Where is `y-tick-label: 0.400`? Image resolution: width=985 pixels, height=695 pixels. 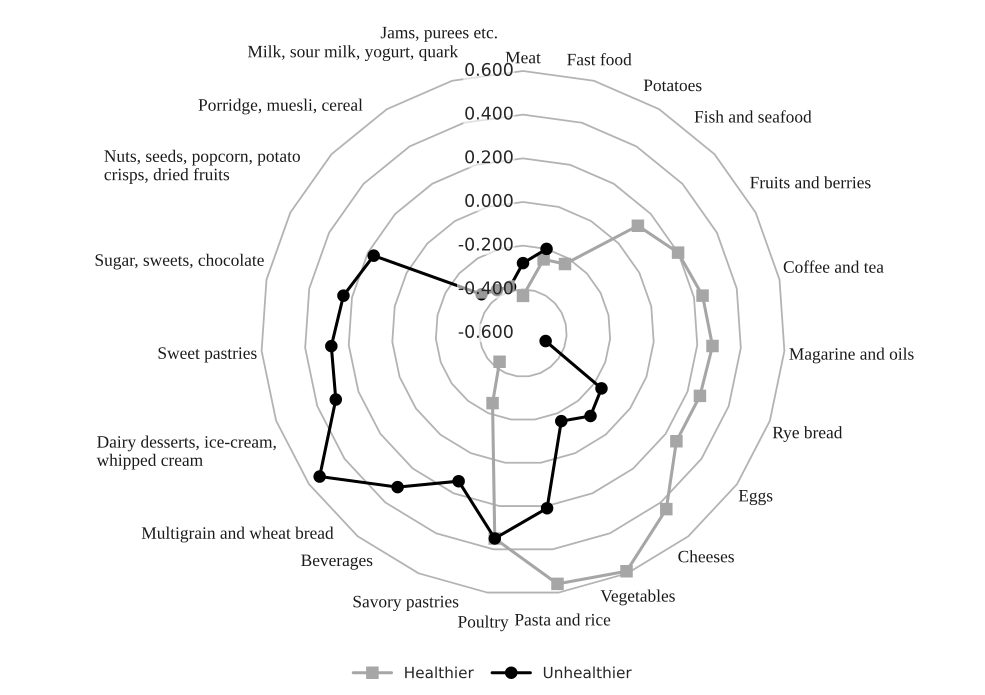
y-tick-label: 0.400 is located at coordinates (489, 113).